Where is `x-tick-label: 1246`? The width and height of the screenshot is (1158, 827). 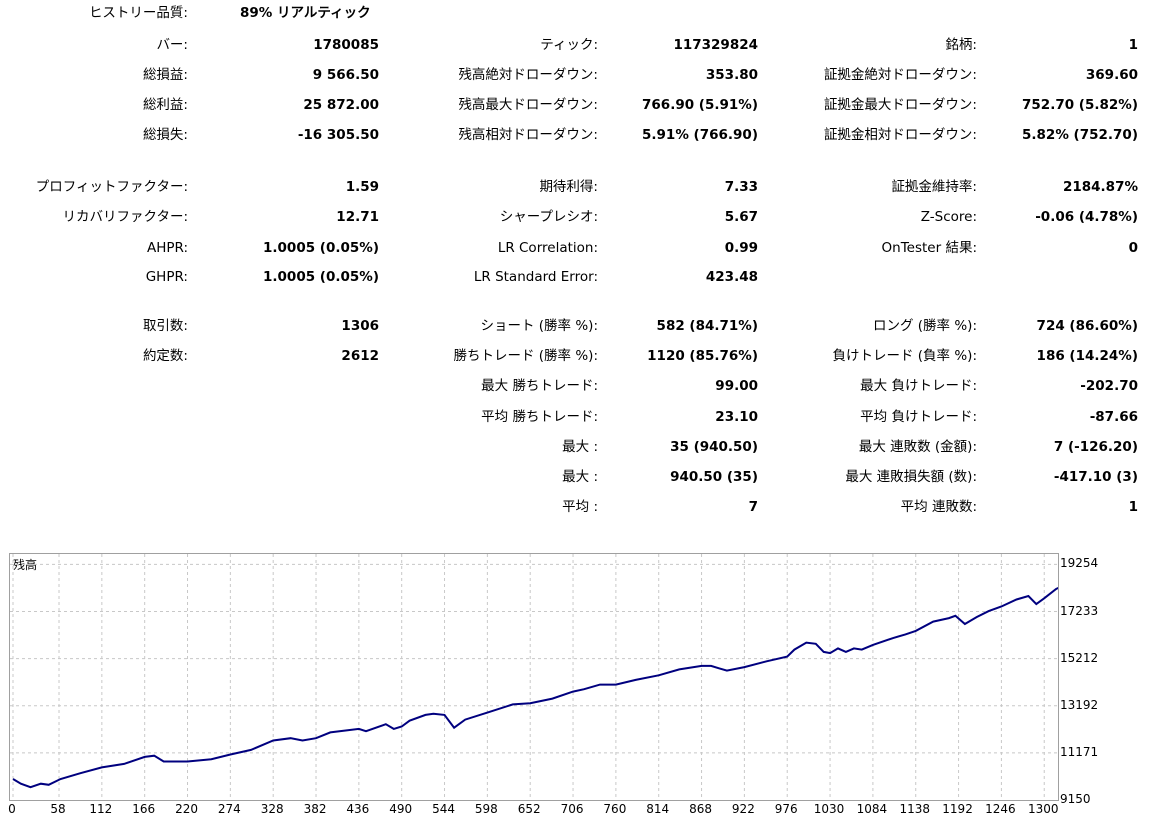
x-tick-label: 1246 is located at coordinates (1000, 809).